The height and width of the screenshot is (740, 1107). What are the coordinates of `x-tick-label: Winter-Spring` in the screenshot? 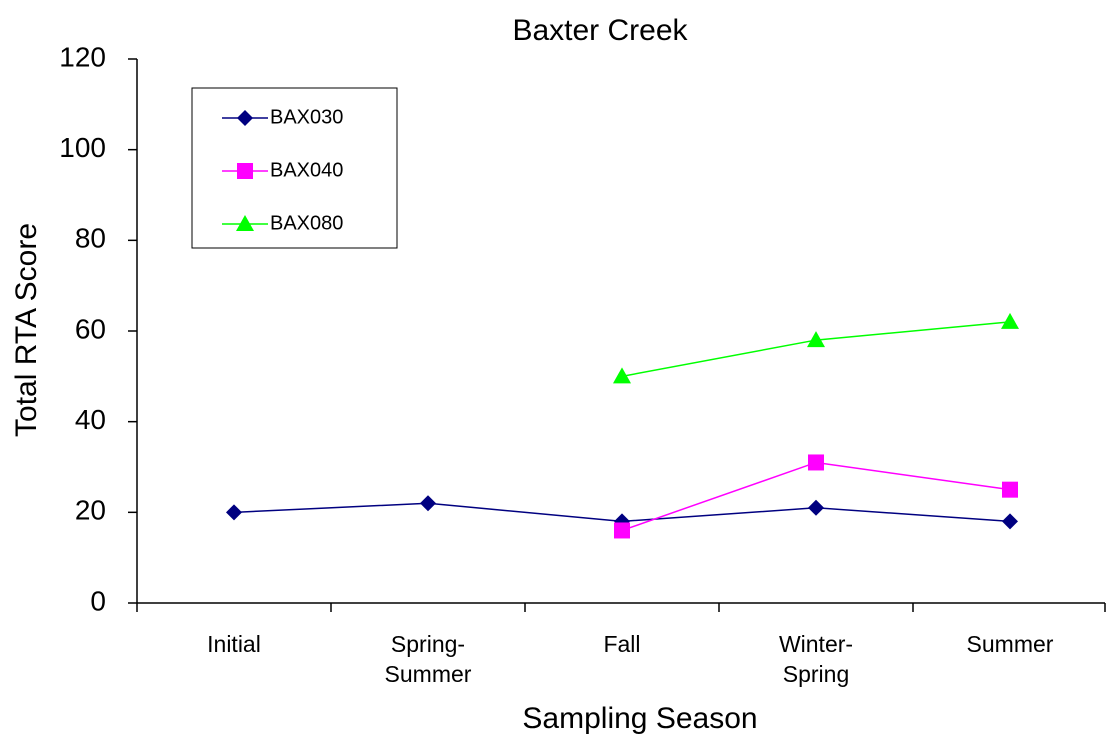 It's located at (816, 659).